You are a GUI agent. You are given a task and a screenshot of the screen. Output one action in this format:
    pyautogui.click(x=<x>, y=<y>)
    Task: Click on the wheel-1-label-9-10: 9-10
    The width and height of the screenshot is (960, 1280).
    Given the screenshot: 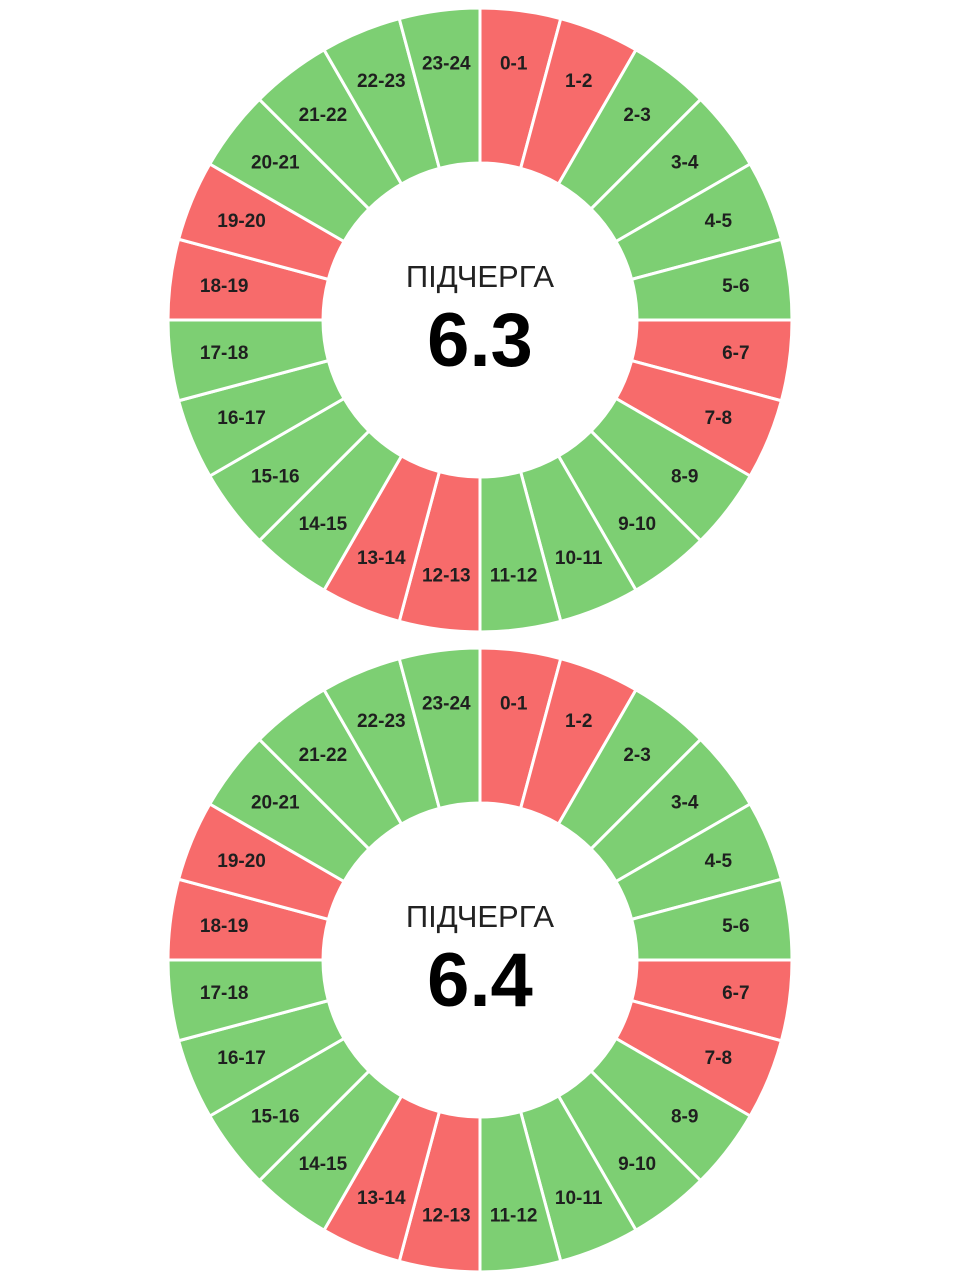 What is the action you would take?
    pyautogui.click(x=637, y=524)
    